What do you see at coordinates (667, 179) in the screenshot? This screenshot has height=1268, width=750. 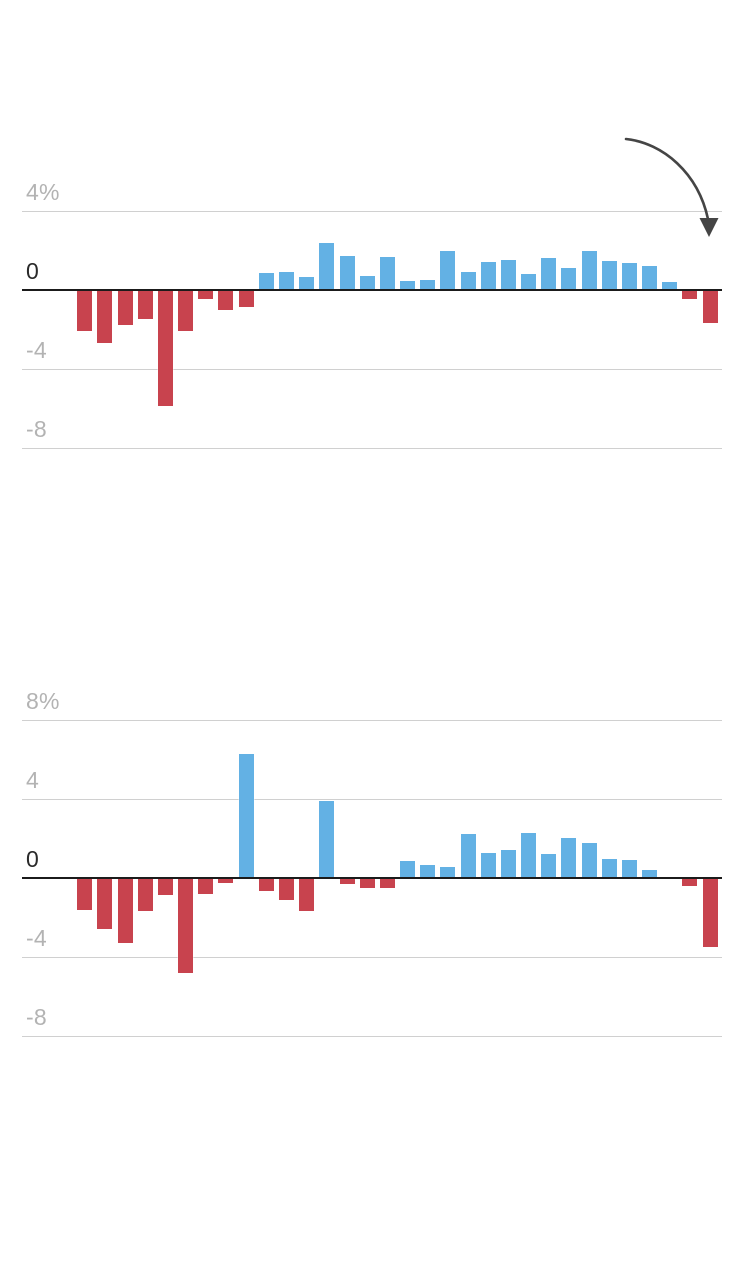 I see `arrow-shaft` at bounding box center [667, 179].